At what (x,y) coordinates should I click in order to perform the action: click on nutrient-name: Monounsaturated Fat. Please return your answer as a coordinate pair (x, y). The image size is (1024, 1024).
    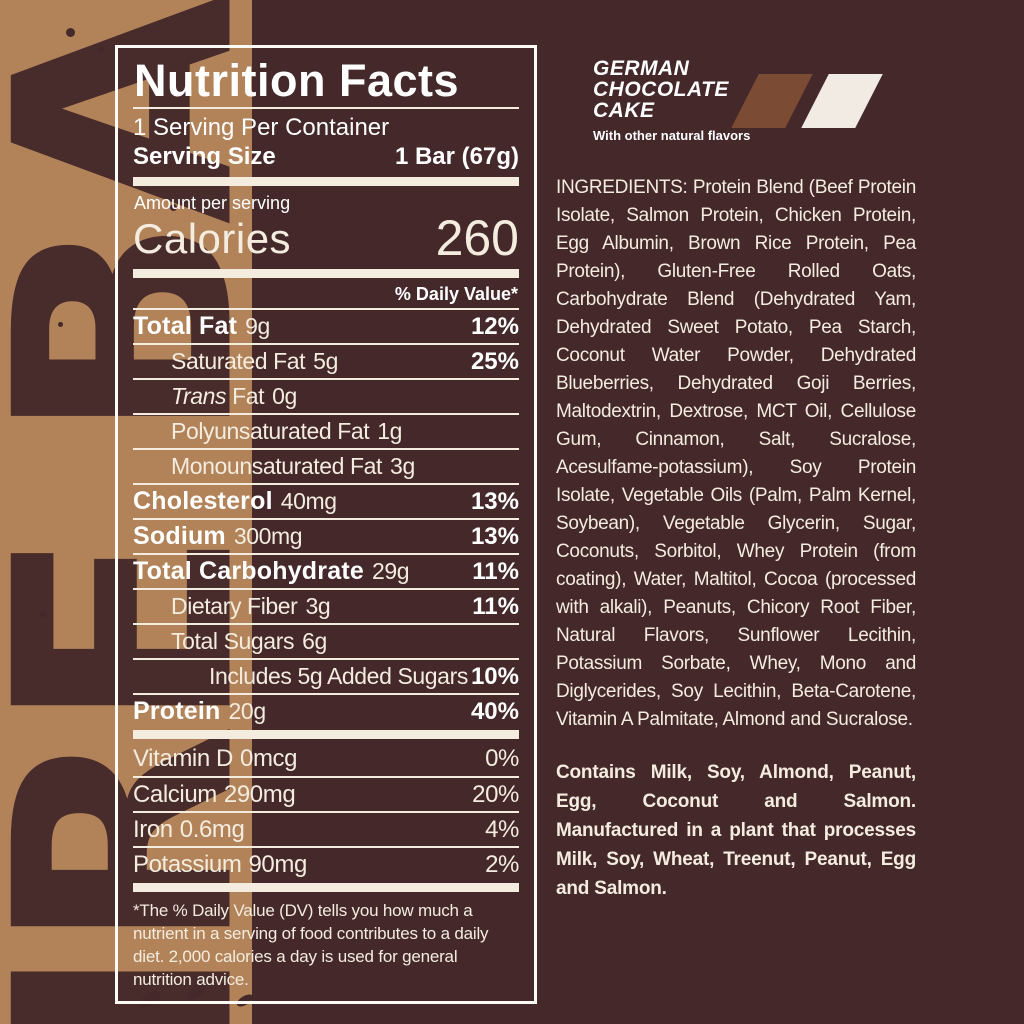
    Looking at the image, I should click on (277, 466).